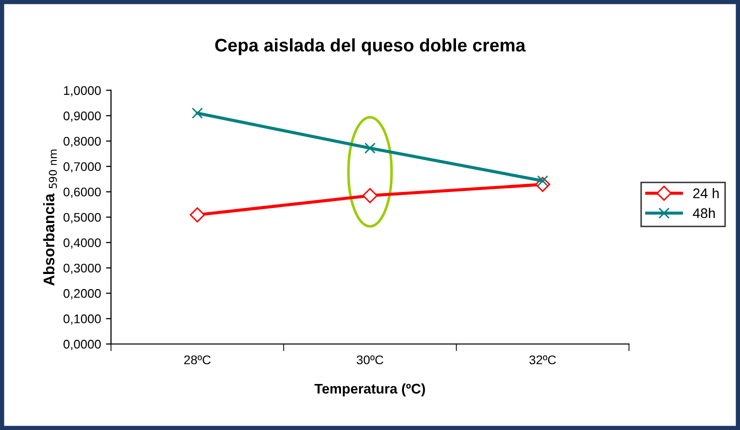 The height and width of the screenshot is (430, 740). What do you see at coordinates (82, 294) in the screenshot?
I see `y-tick-label: 0,2000` at bounding box center [82, 294].